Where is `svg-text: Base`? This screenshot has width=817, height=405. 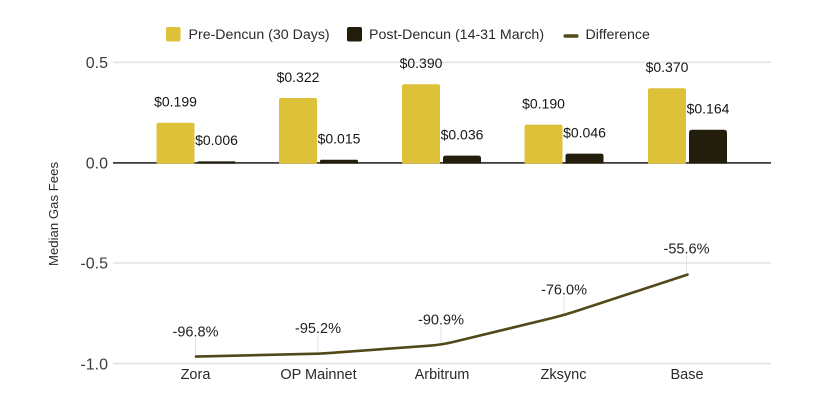 svg-text: Base is located at coordinates (686, 375).